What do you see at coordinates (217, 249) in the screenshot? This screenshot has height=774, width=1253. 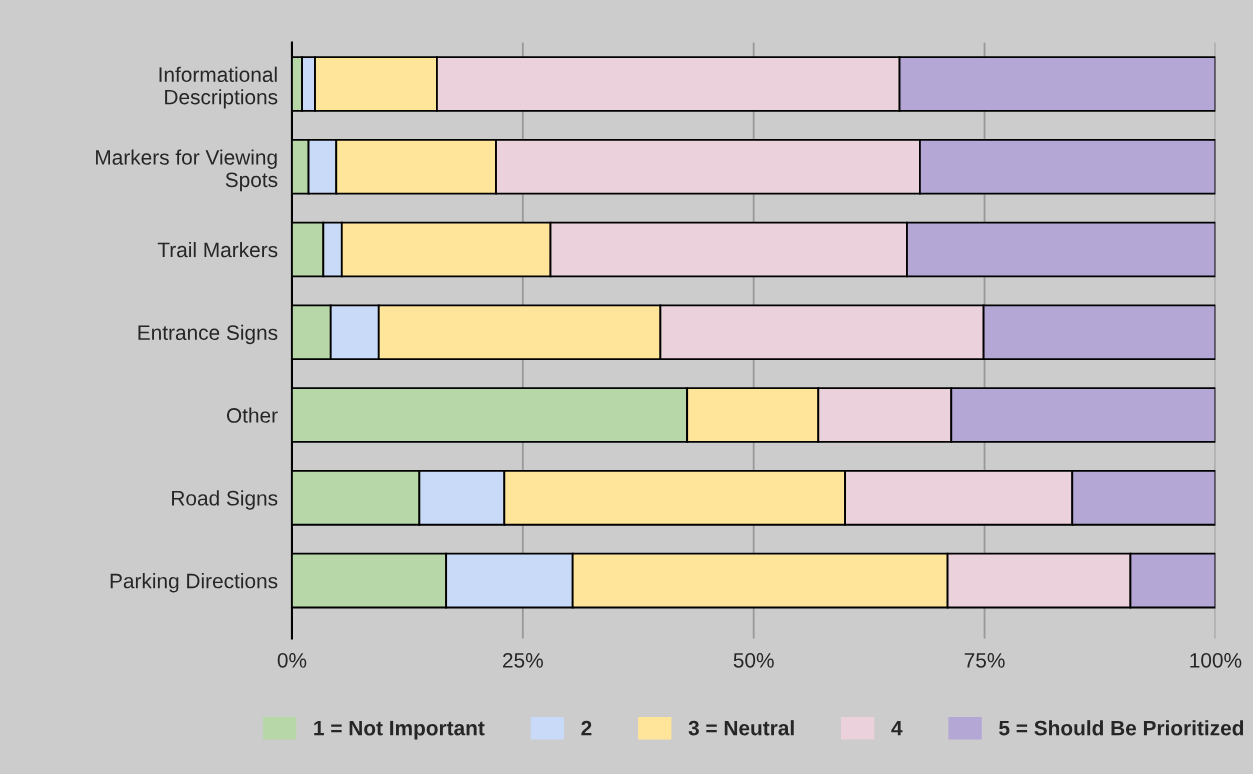 I see `y-tick-label: Trail Markers` at bounding box center [217, 249].